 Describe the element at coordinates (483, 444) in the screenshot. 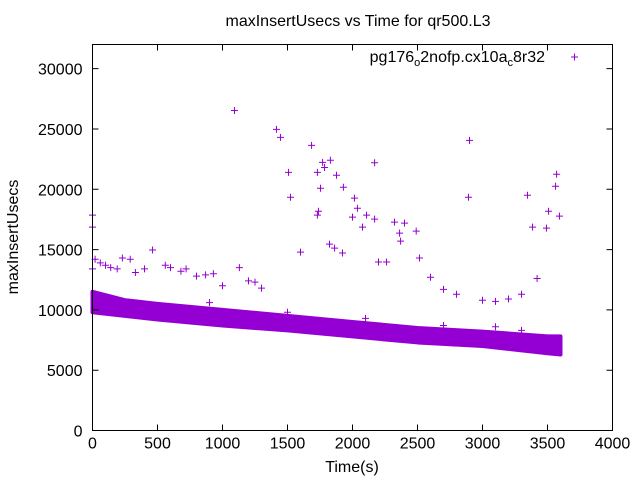

I see `x-tick-label: 3000` at that location.